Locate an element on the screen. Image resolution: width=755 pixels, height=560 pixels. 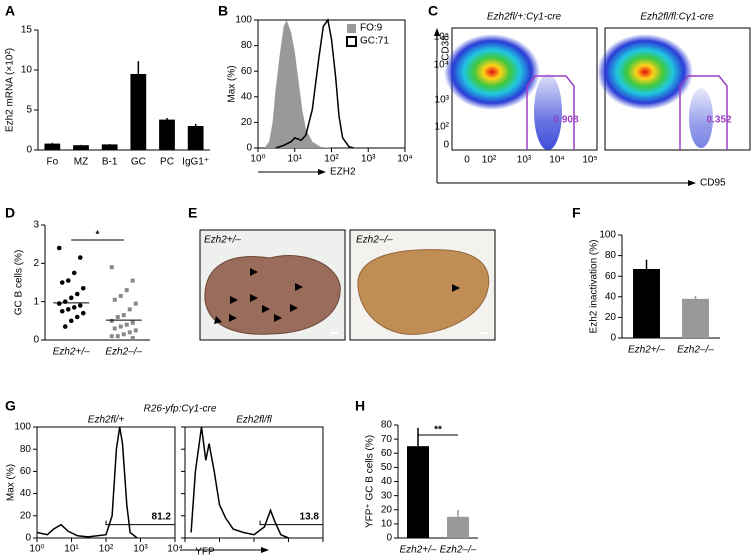
panel-letter: A is located at coordinates (10, 11).